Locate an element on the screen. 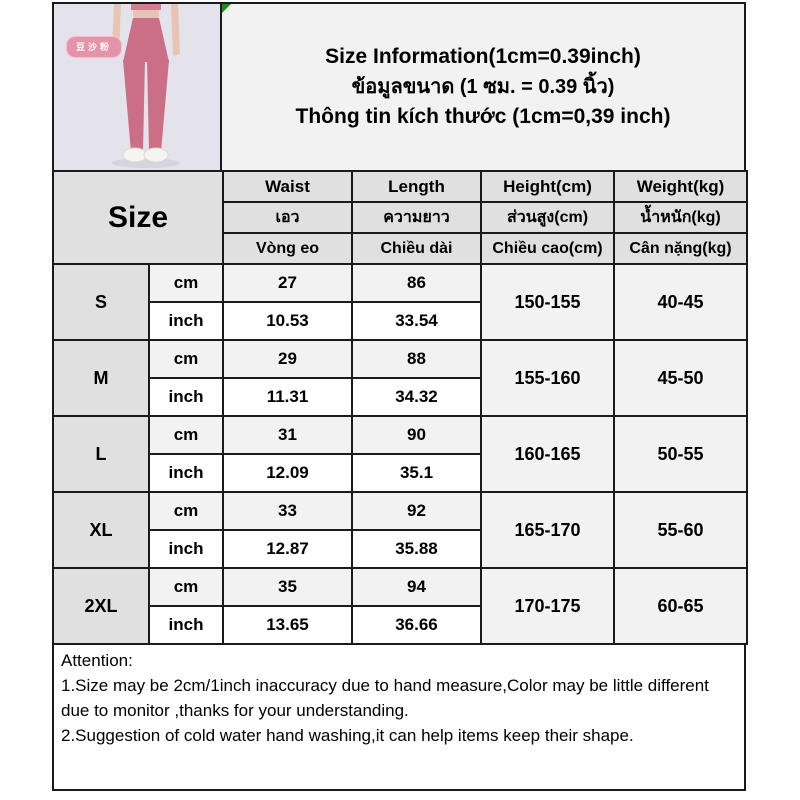 The height and width of the screenshot is (800, 800). length-cm-m: 88 is located at coordinates (416, 359).